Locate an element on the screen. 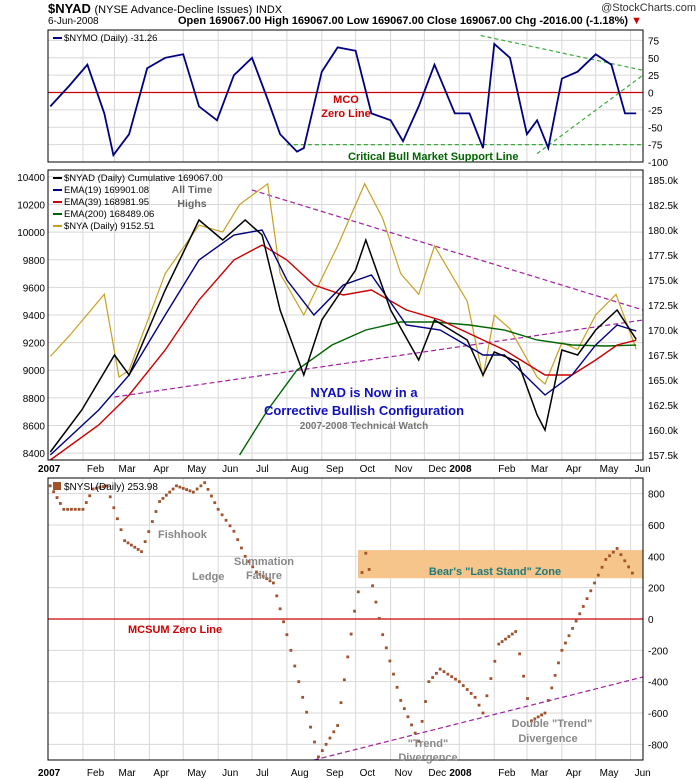  ad-left-tick-label: 9600 is located at coordinates (34, 288).